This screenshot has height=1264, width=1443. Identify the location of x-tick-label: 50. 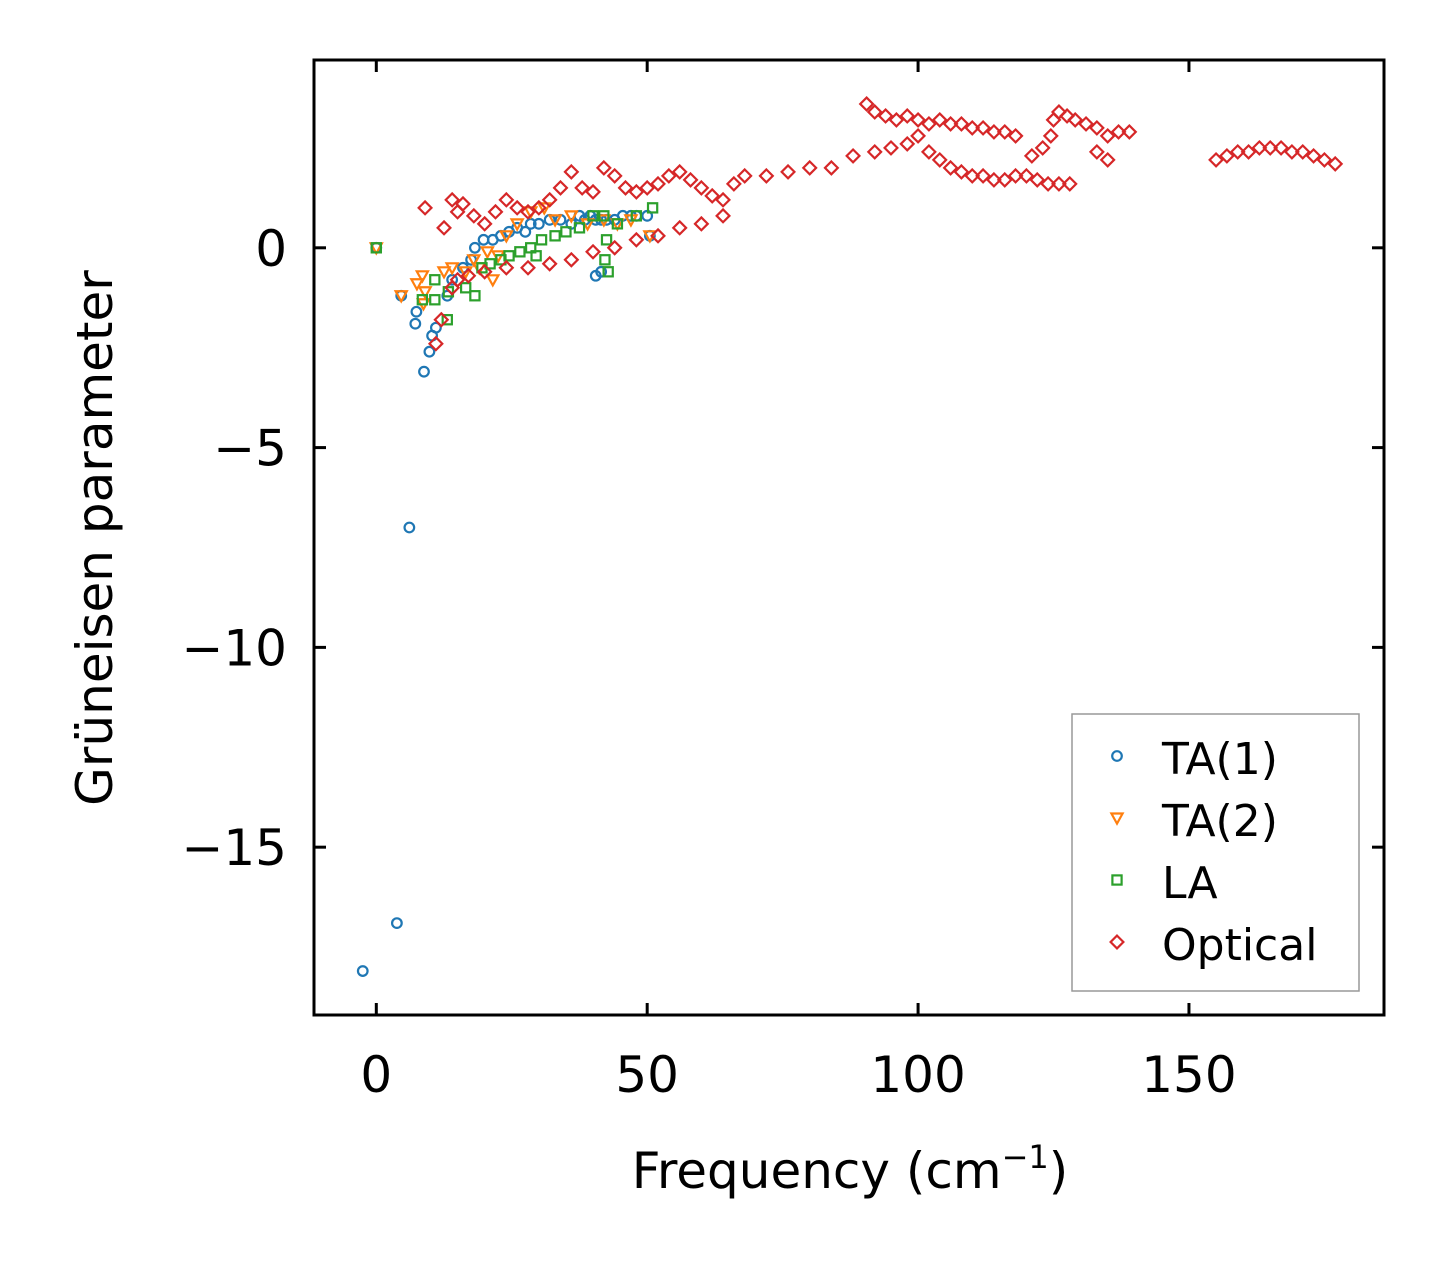
(647, 1075).